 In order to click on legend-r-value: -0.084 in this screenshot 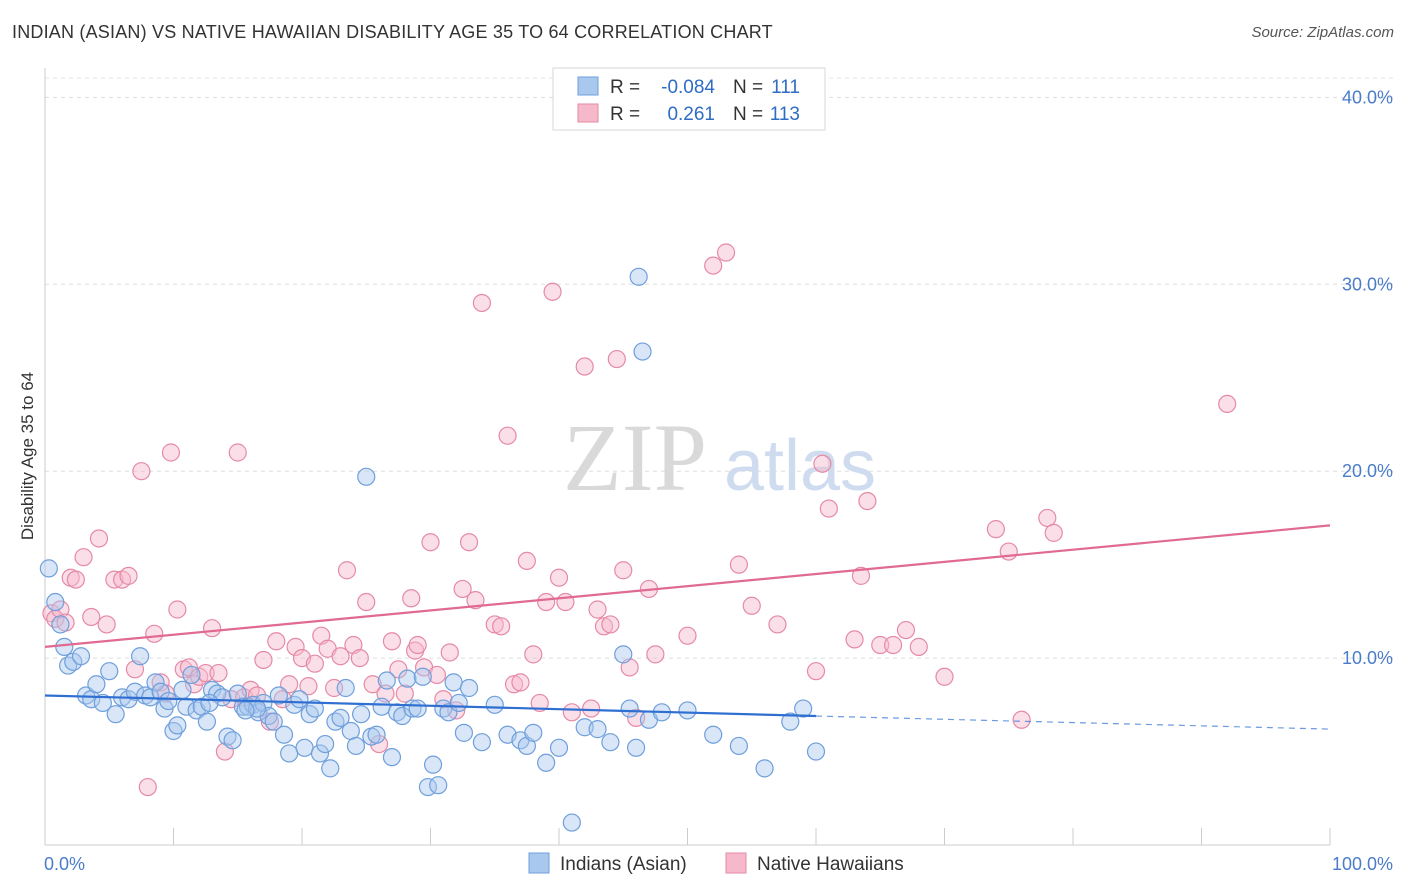, I will do `click(688, 87)`.